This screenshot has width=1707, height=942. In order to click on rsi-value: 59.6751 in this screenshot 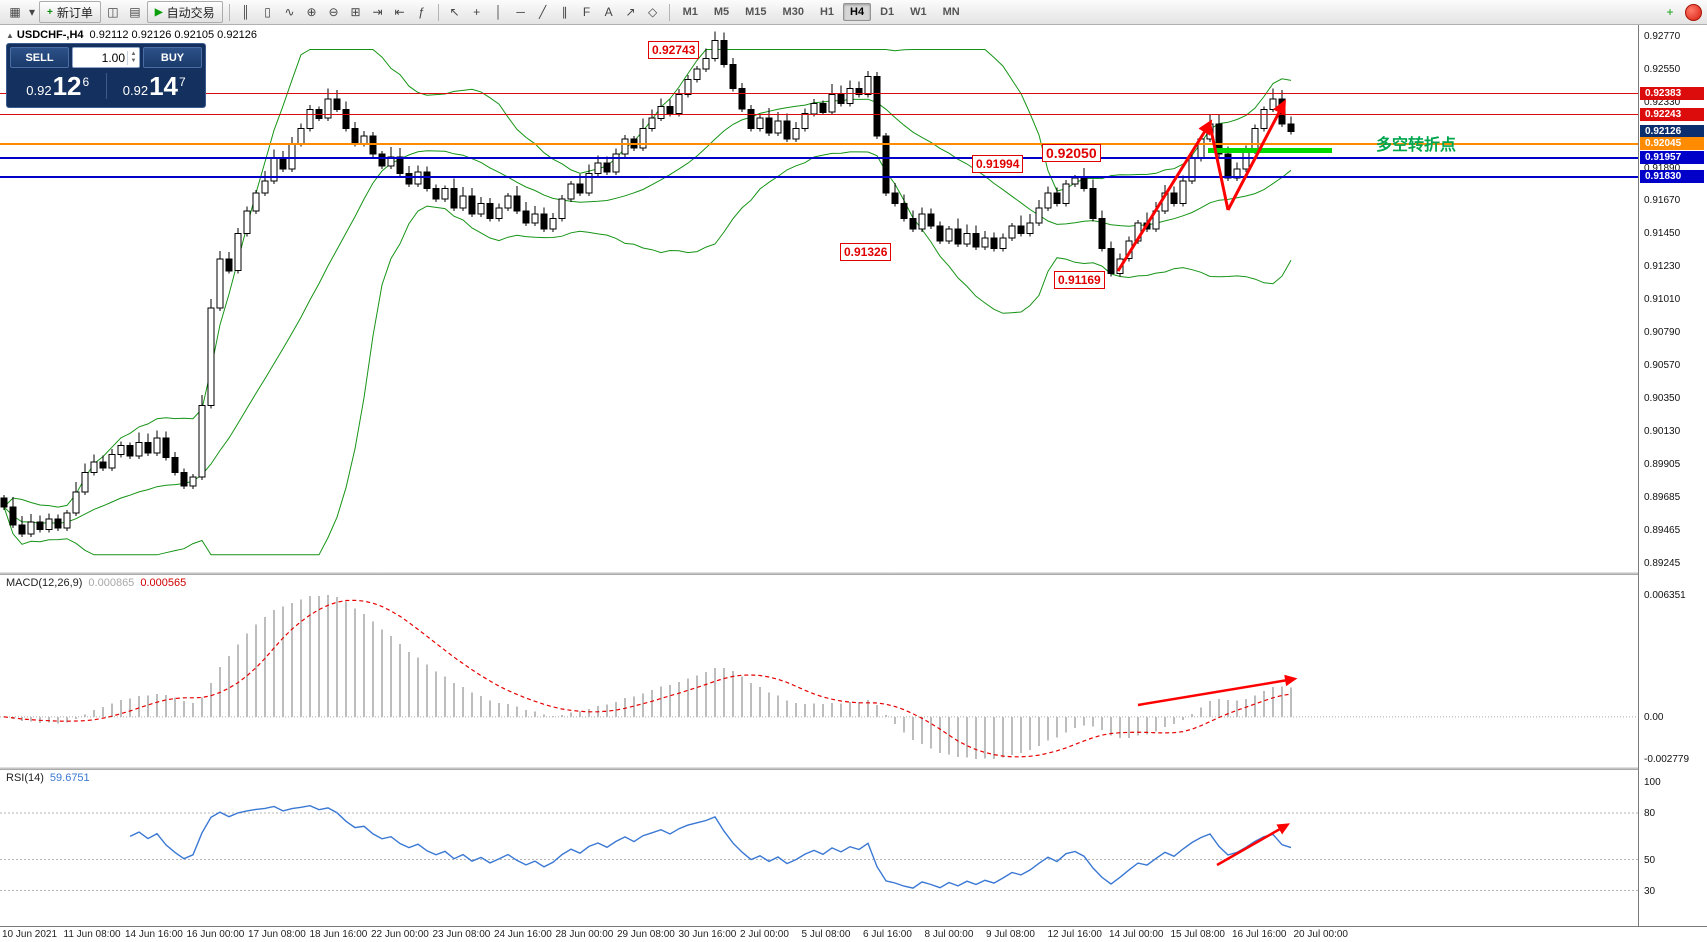, I will do `click(69, 778)`.